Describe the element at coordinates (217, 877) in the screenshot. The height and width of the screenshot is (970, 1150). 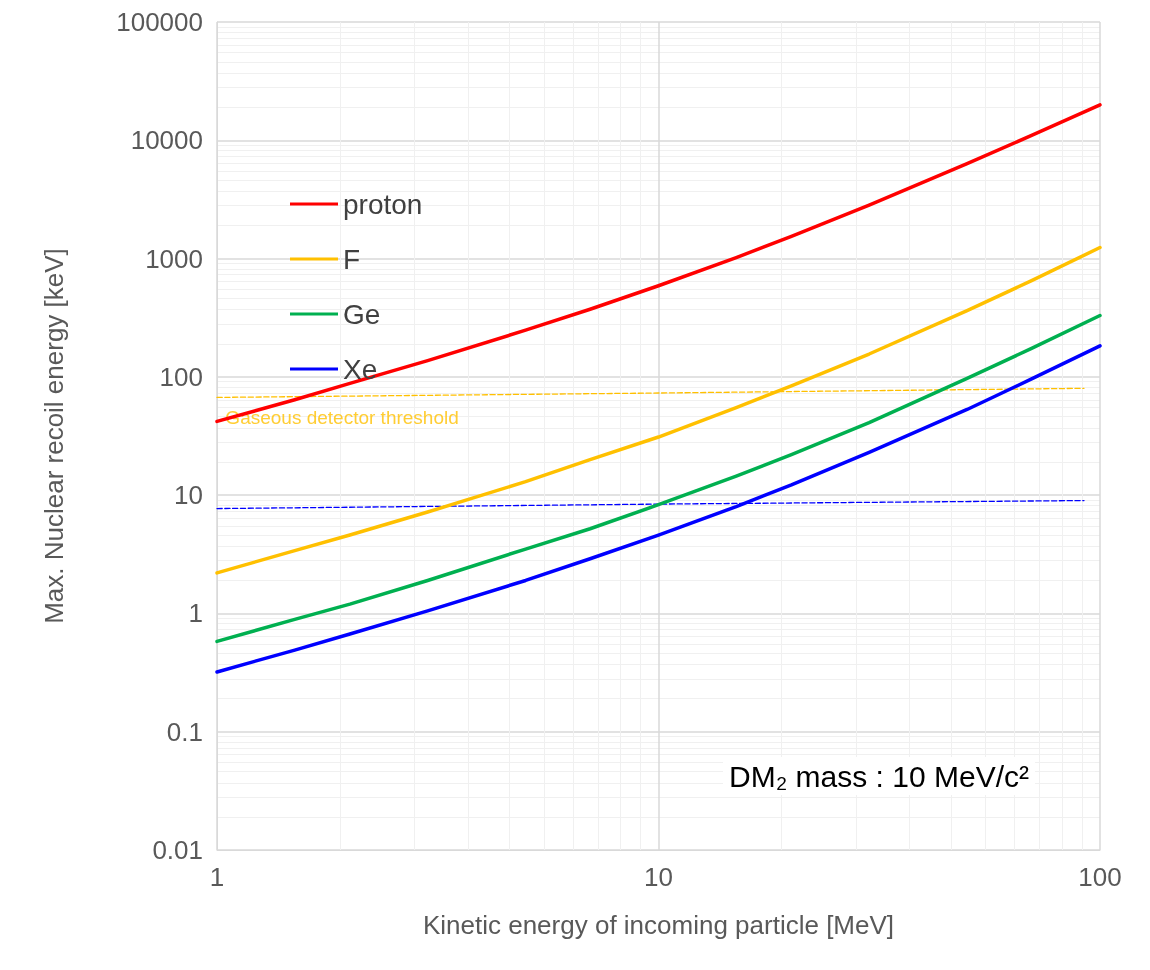
I see `x-tick-label: 1` at that location.